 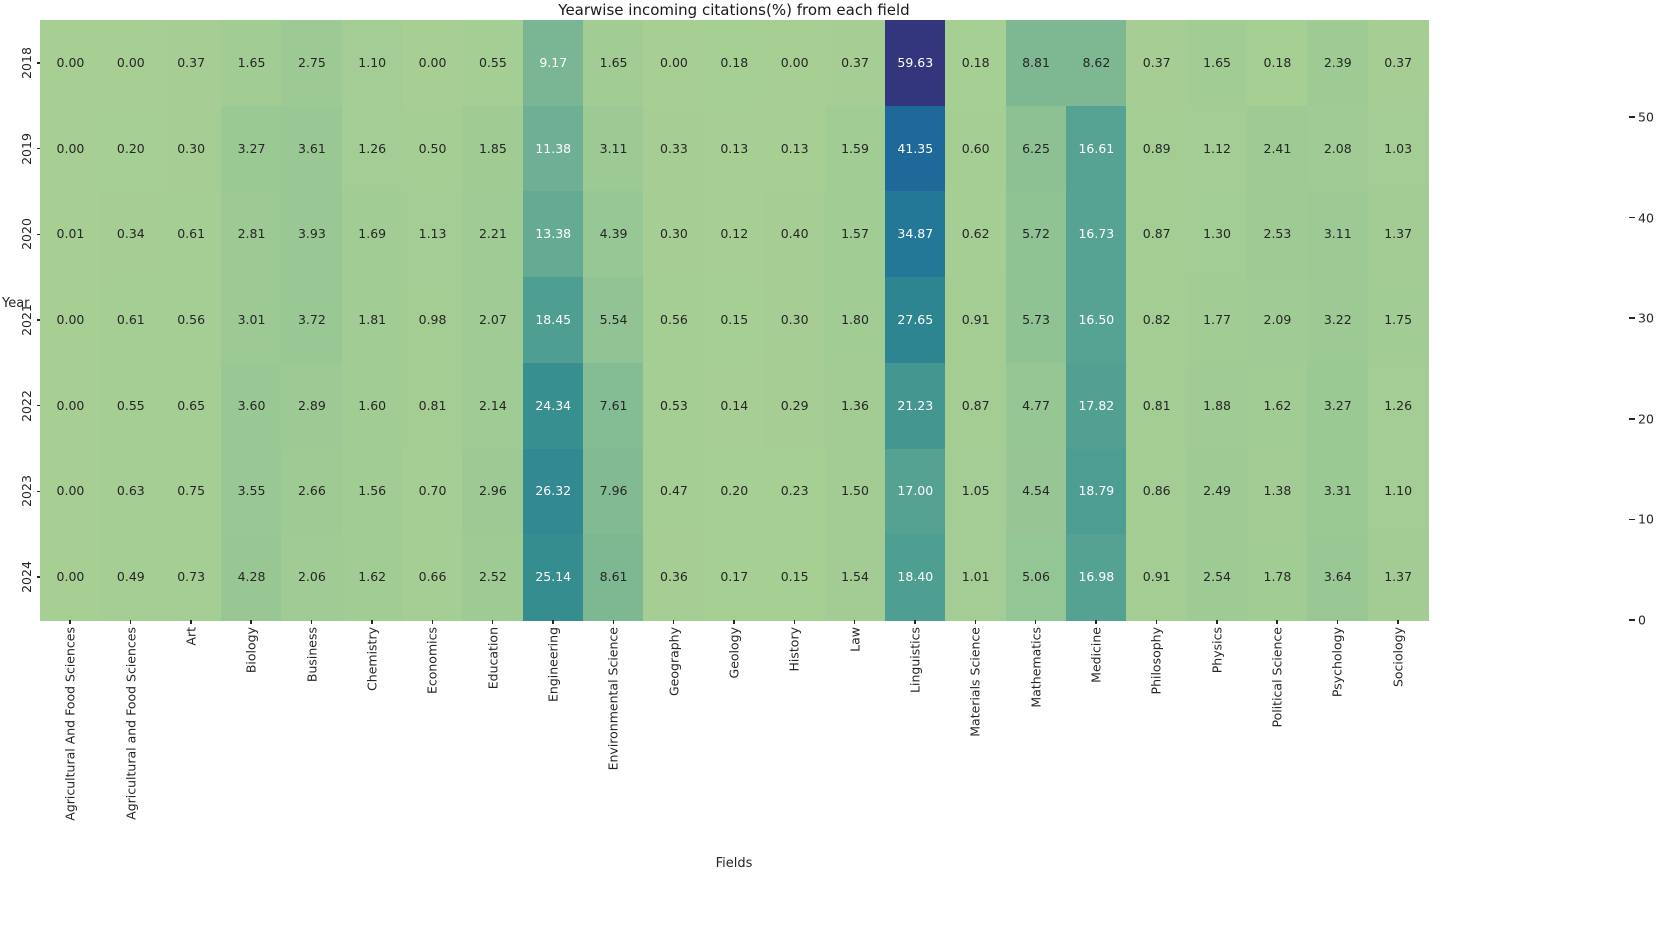 I want to click on heatmap-cell: 1.37, so click(x=1398, y=577).